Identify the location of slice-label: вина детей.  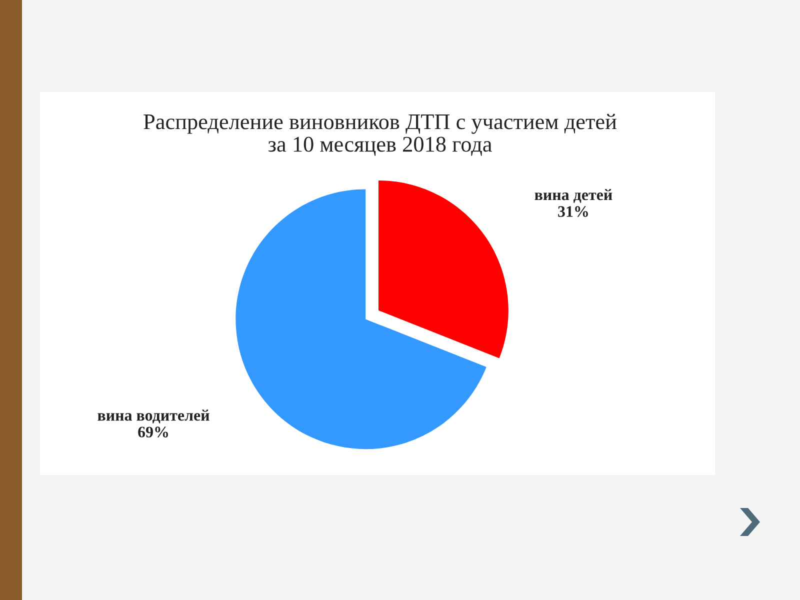
(573, 196).